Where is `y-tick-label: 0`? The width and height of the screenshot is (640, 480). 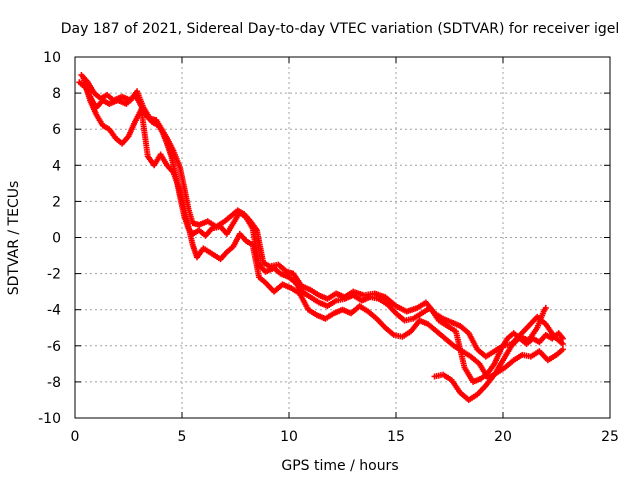 y-tick-label: 0 is located at coordinates (56, 239).